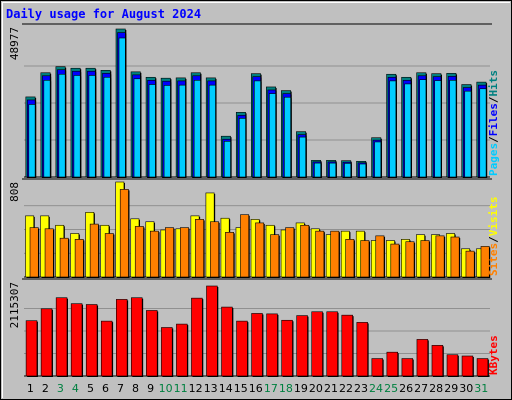 This screenshot has width=512, height=400. I want to click on x-tick-label: 20, so click(316, 388).